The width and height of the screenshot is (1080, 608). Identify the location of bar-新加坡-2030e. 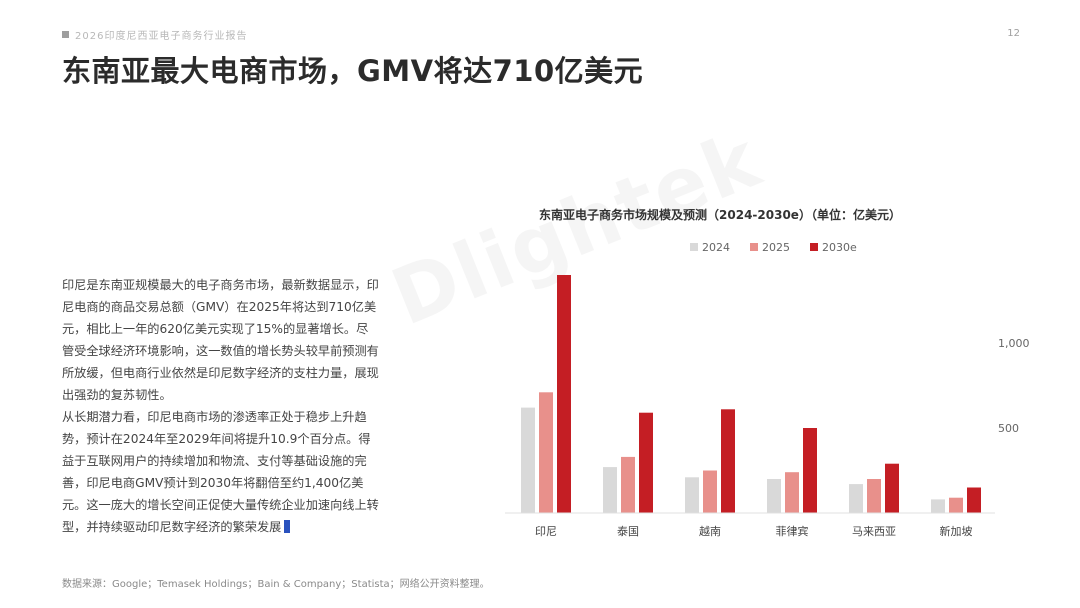
(974, 500).